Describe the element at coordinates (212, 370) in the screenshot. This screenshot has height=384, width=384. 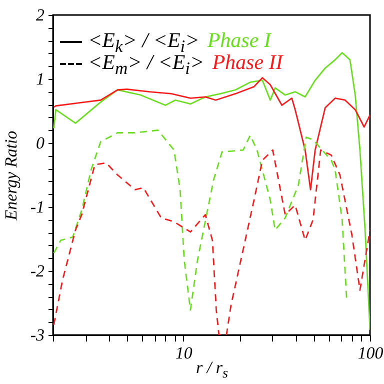
I see `x-axis-title: r / r$_{s}$` at that location.